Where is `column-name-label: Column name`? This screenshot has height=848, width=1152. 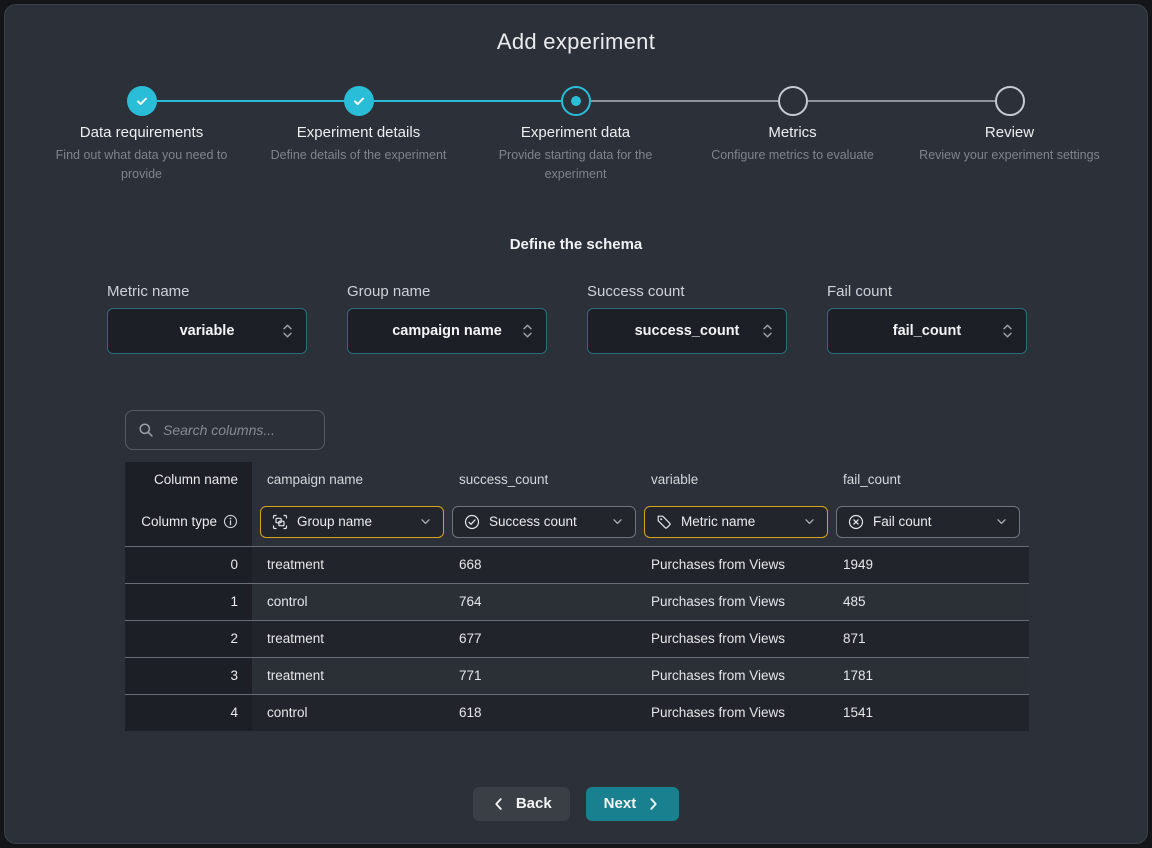 column-name-label: Column name is located at coordinates (188, 479).